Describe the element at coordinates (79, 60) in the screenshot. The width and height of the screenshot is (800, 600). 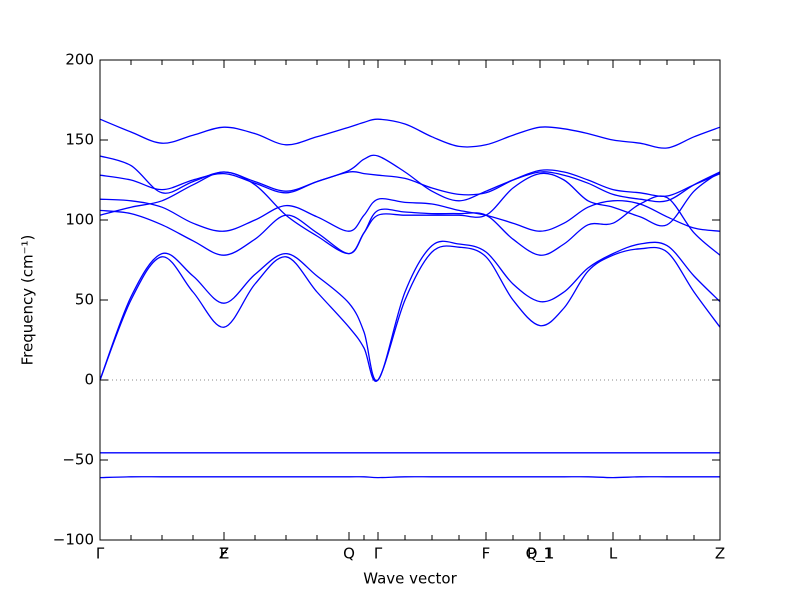
I see `y-tick-label: 200` at that location.